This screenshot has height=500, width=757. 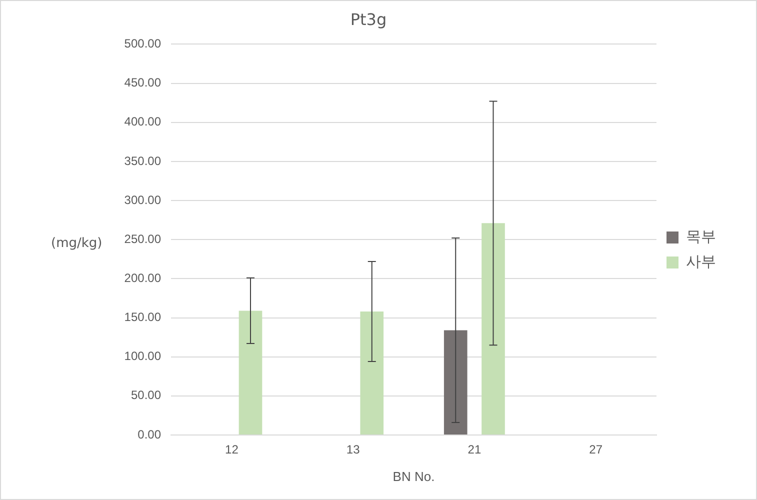 What do you see at coordinates (143, 43) in the screenshot?
I see `y-tick-label: 500.00` at bounding box center [143, 43].